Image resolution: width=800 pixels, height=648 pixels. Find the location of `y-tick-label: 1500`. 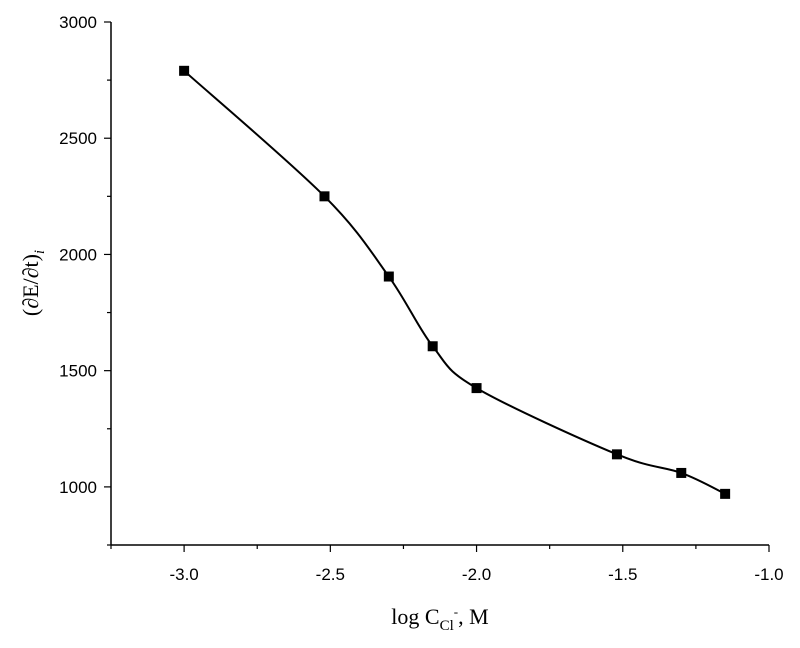

y-tick-label: 1500 is located at coordinates (78, 371).